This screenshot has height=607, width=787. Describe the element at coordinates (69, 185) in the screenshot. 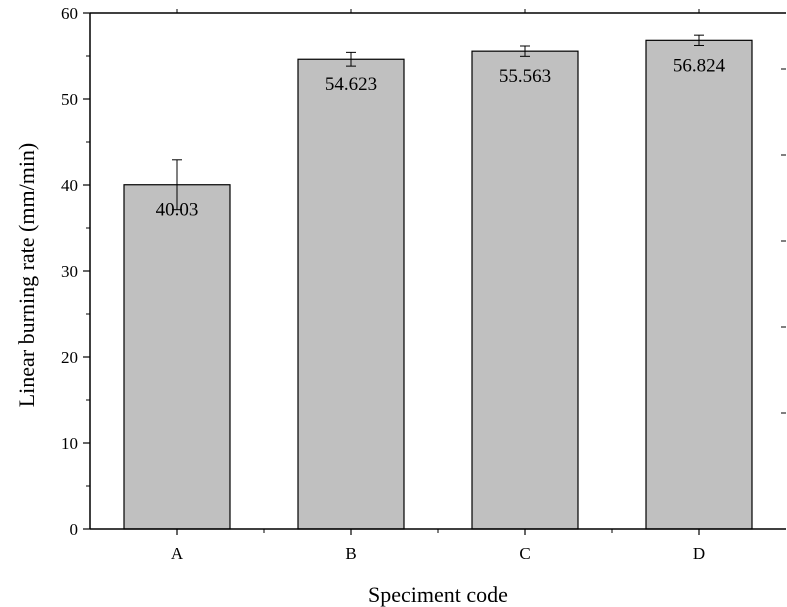

I see `y-tick-label: 40` at that location.